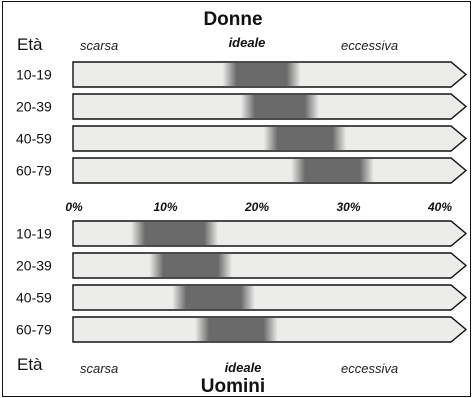 The height and width of the screenshot is (398, 475). What do you see at coordinates (165, 207) in the screenshot?
I see `axis-tick-label: 10%` at bounding box center [165, 207].